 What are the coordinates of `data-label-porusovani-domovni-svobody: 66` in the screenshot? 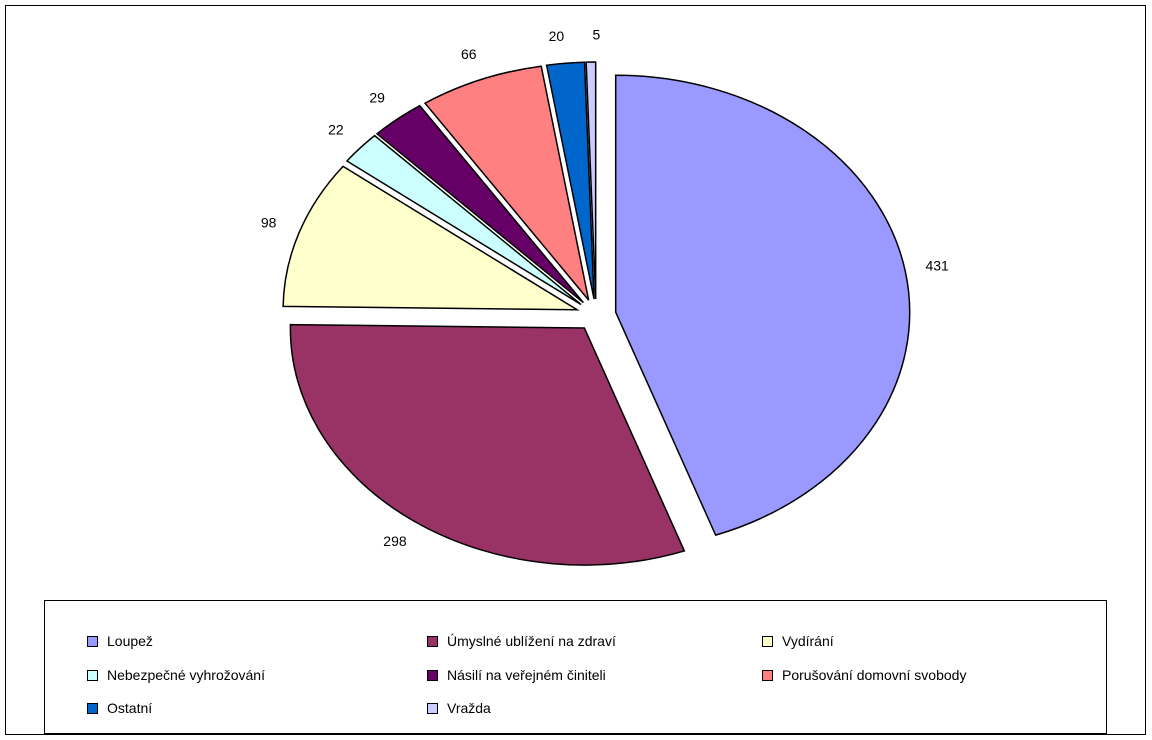 It's located at (469, 54).